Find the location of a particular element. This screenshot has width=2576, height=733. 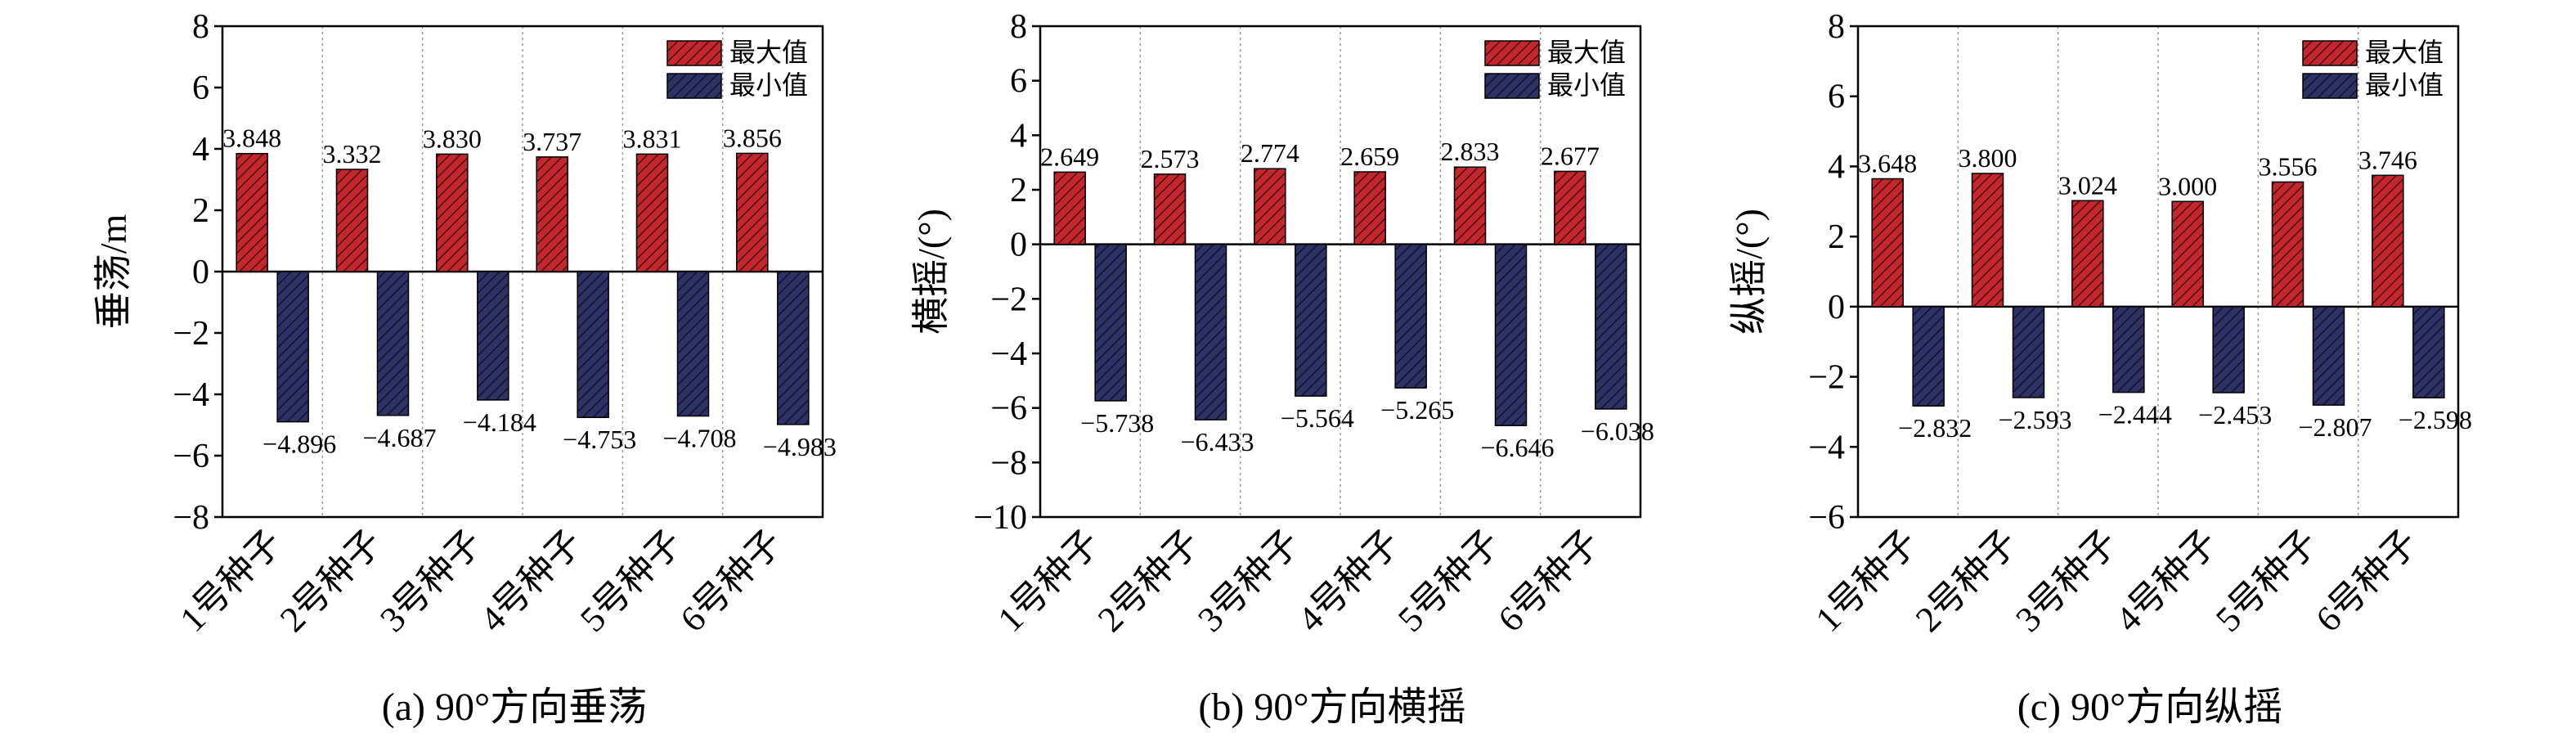

x-category-label: 1号种子 is located at coordinates (231, 581).